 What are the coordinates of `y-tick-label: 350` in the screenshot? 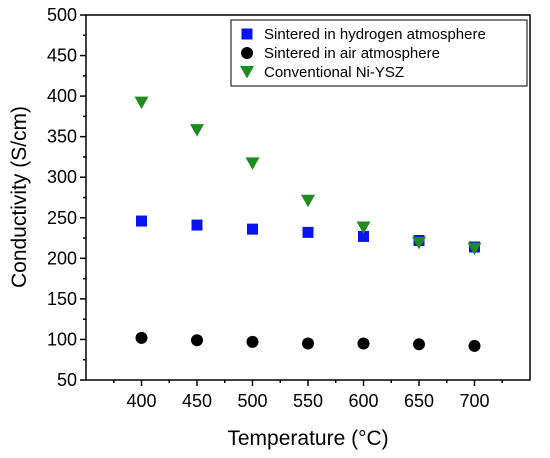 It's located at (62, 137).